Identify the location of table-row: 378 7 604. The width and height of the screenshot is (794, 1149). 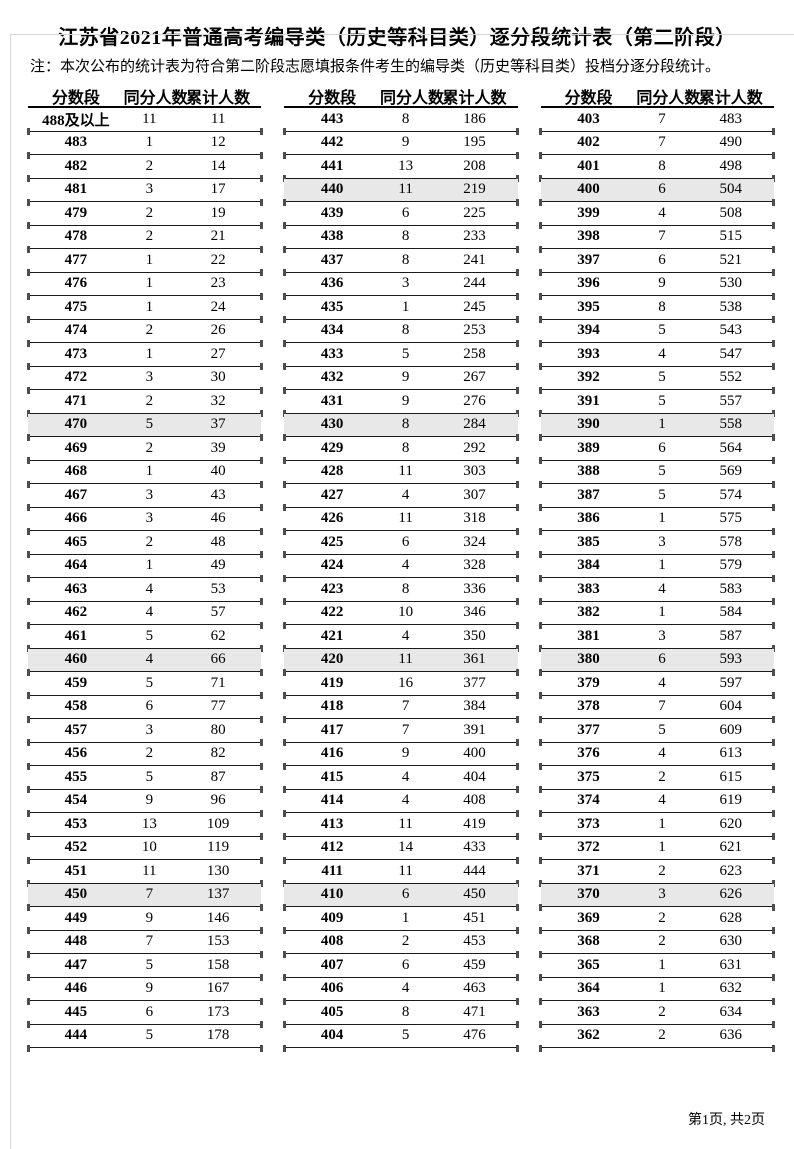
(657, 709).